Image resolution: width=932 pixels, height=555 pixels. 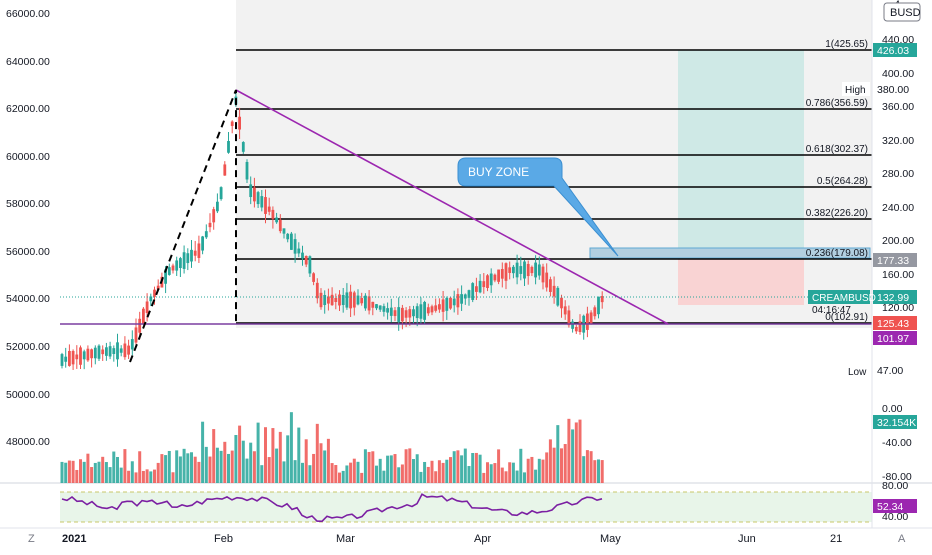 What do you see at coordinates (842, 181) in the screenshot?
I see `fib-level-label: 0.5(264.28)` at bounding box center [842, 181].